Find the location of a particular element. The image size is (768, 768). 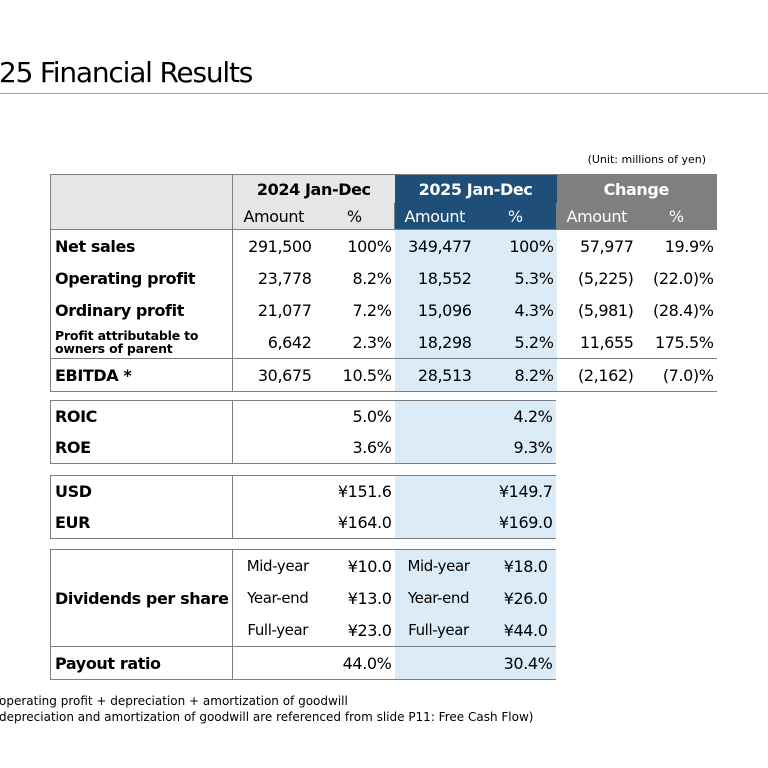

cell-2024-amount: 291,500 is located at coordinates (273, 245).